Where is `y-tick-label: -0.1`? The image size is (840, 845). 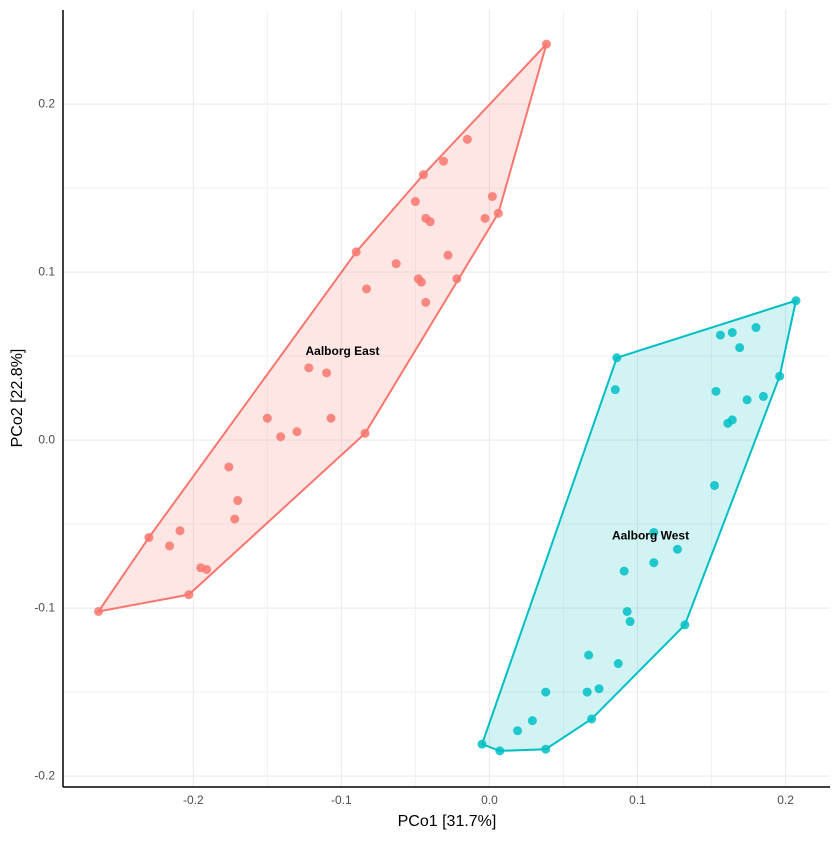
y-tick-label: -0.1 is located at coordinates (44, 607).